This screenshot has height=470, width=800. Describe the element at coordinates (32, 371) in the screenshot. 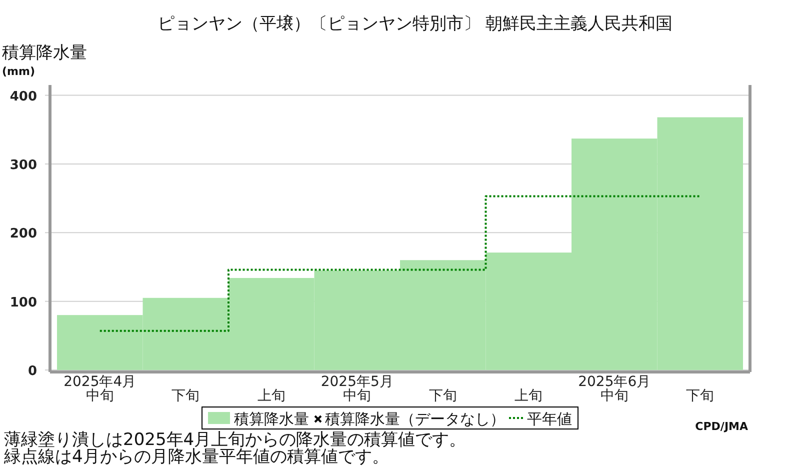

I see `y-tick-label: 0` at that location.